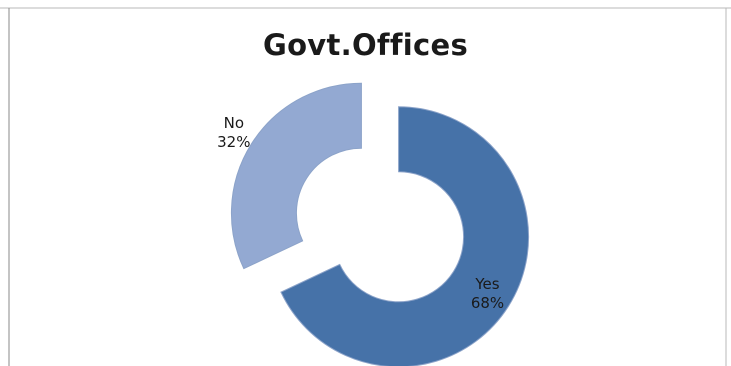 The height and width of the screenshot is (366, 731). I want to click on chart-title: Govt.Offices, so click(365, 45).